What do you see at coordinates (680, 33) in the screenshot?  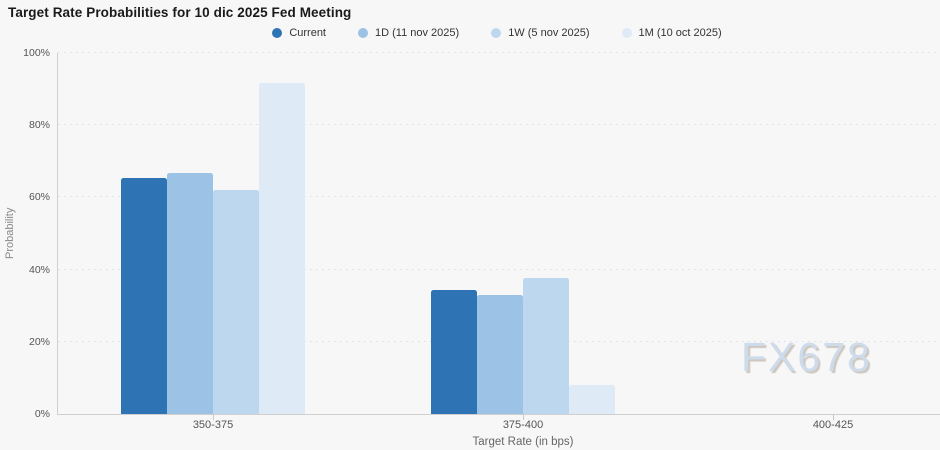 I see `legend-label: 1M (10 oct 2025)` at bounding box center [680, 33].